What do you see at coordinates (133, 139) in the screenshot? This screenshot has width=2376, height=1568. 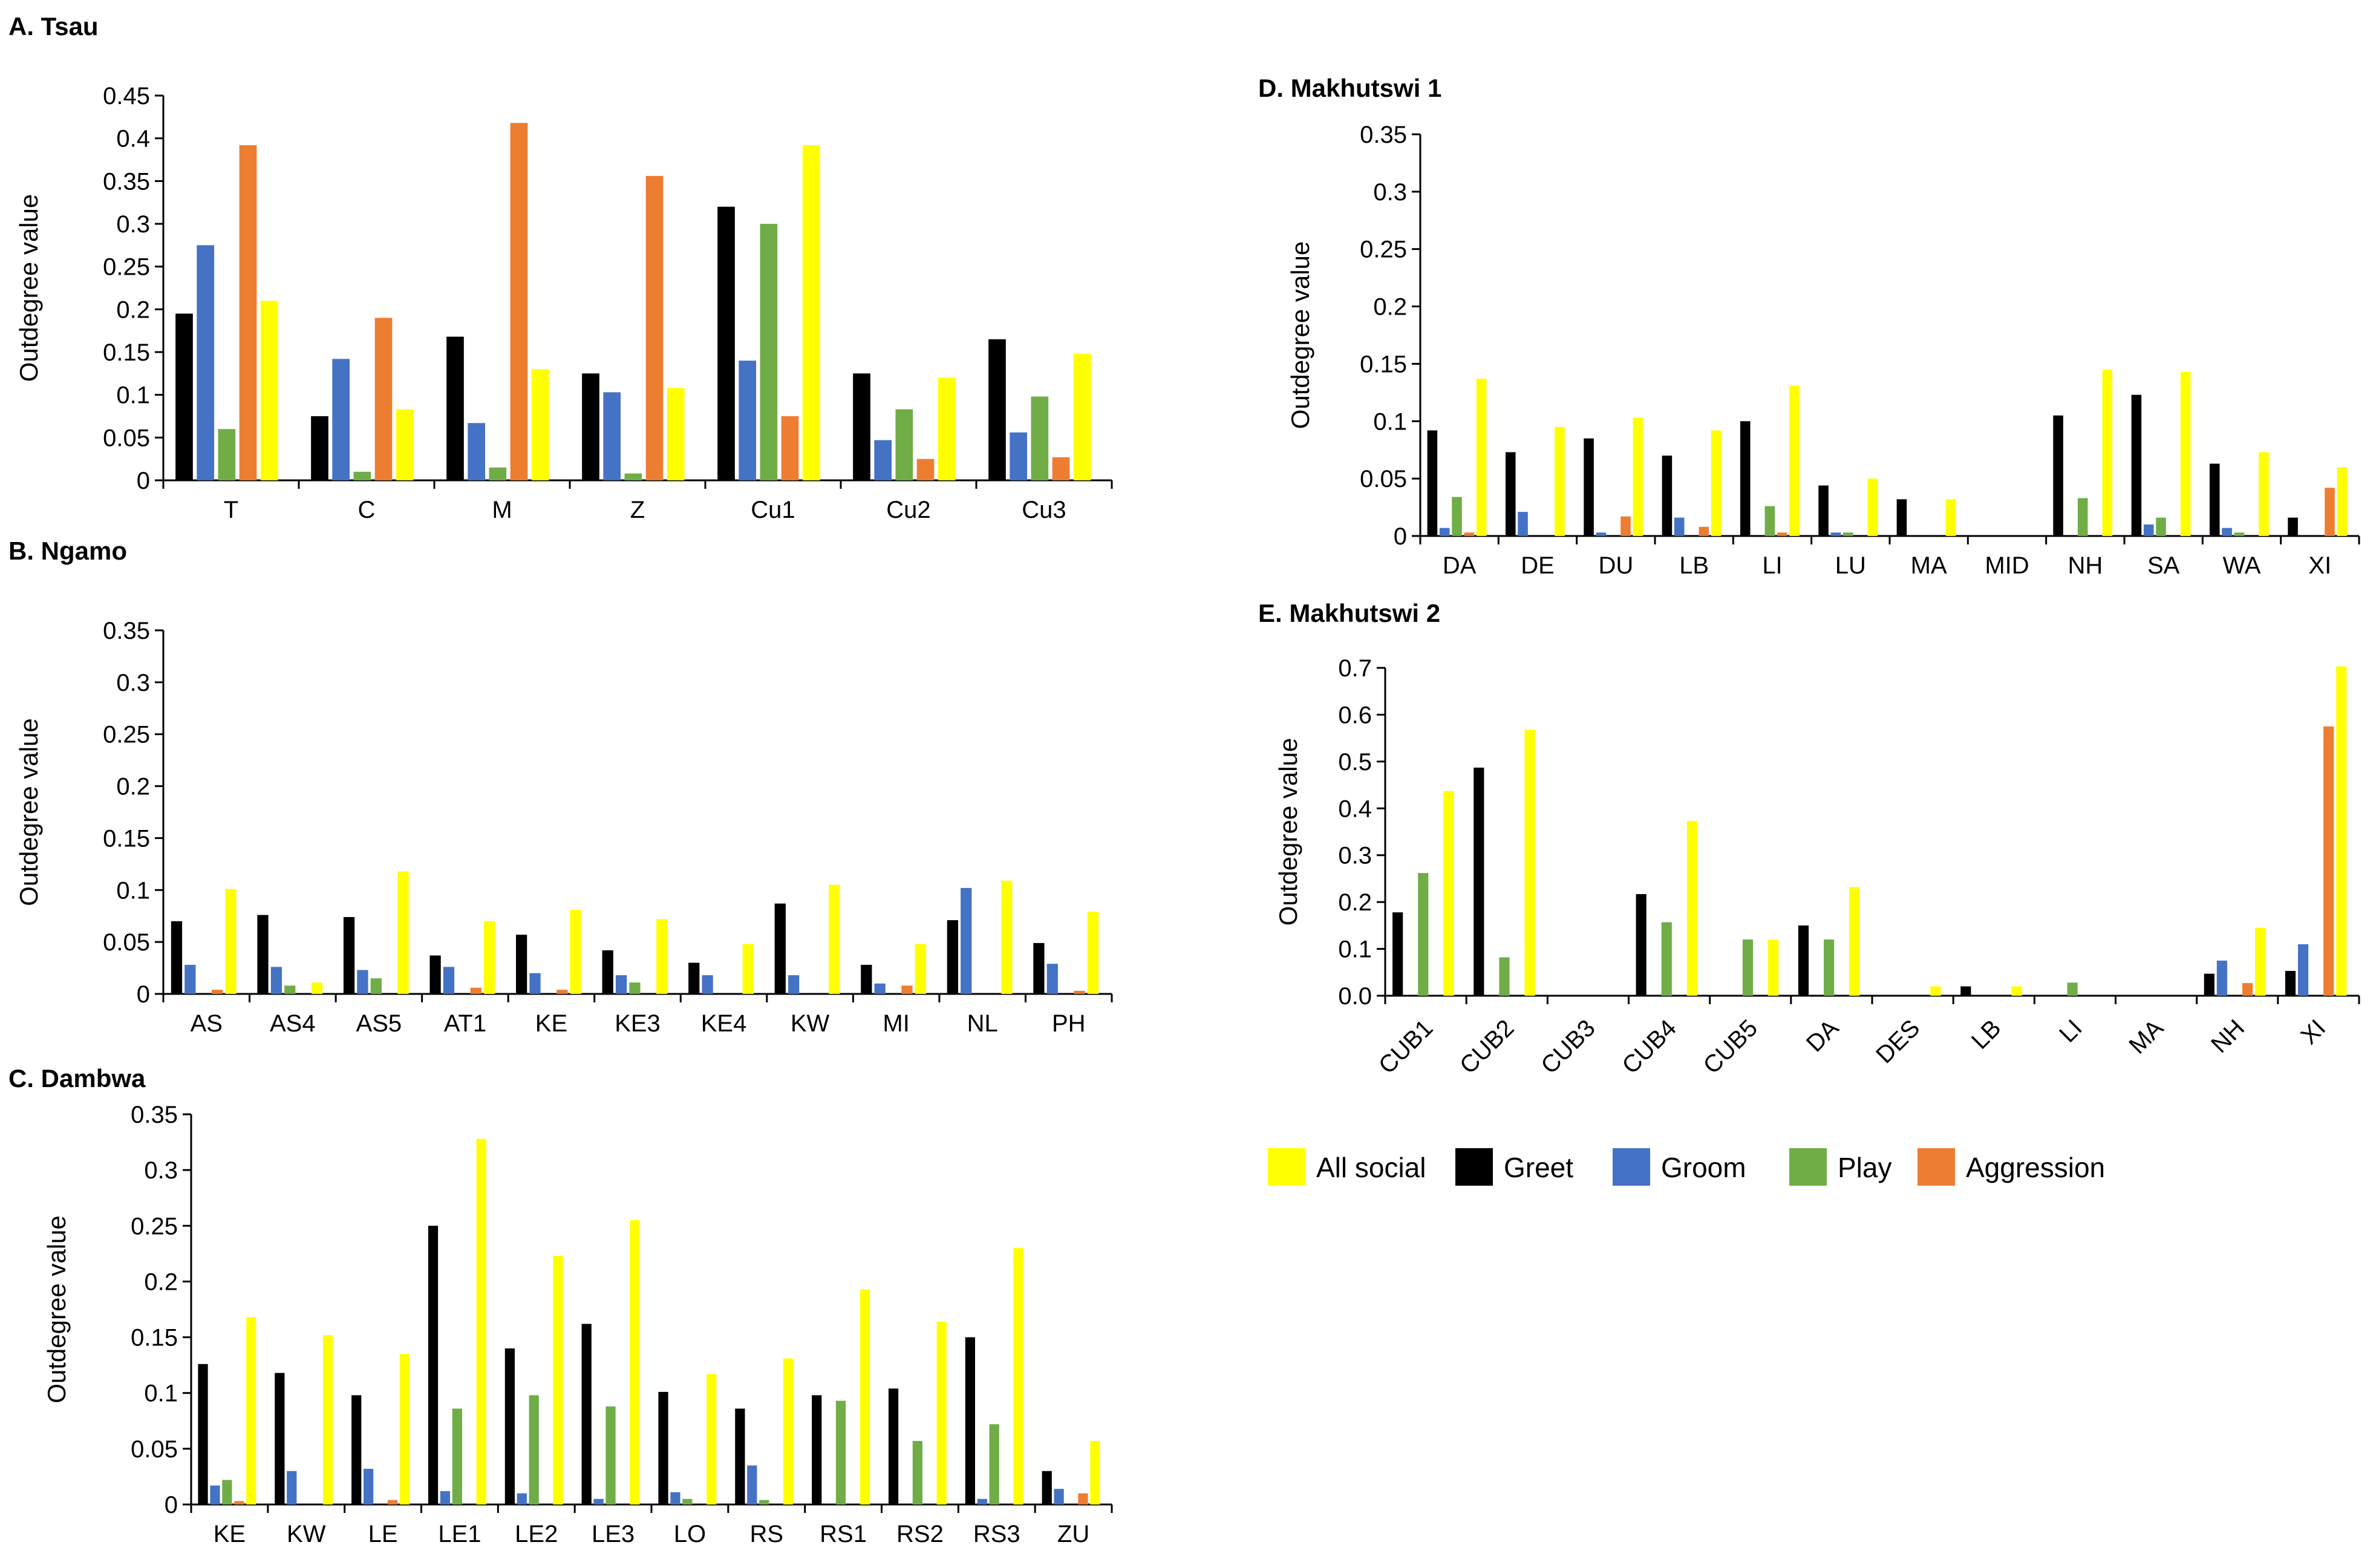 I see `y-tick-label: 0.4` at bounding box center [133, 139].